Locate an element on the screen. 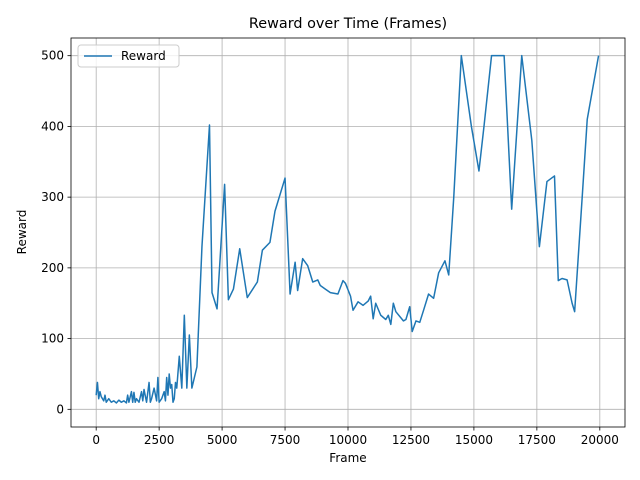 The width and height of the screenshot is (640, 480). x-axis-label: Frame is located at coordinates (347, 458).